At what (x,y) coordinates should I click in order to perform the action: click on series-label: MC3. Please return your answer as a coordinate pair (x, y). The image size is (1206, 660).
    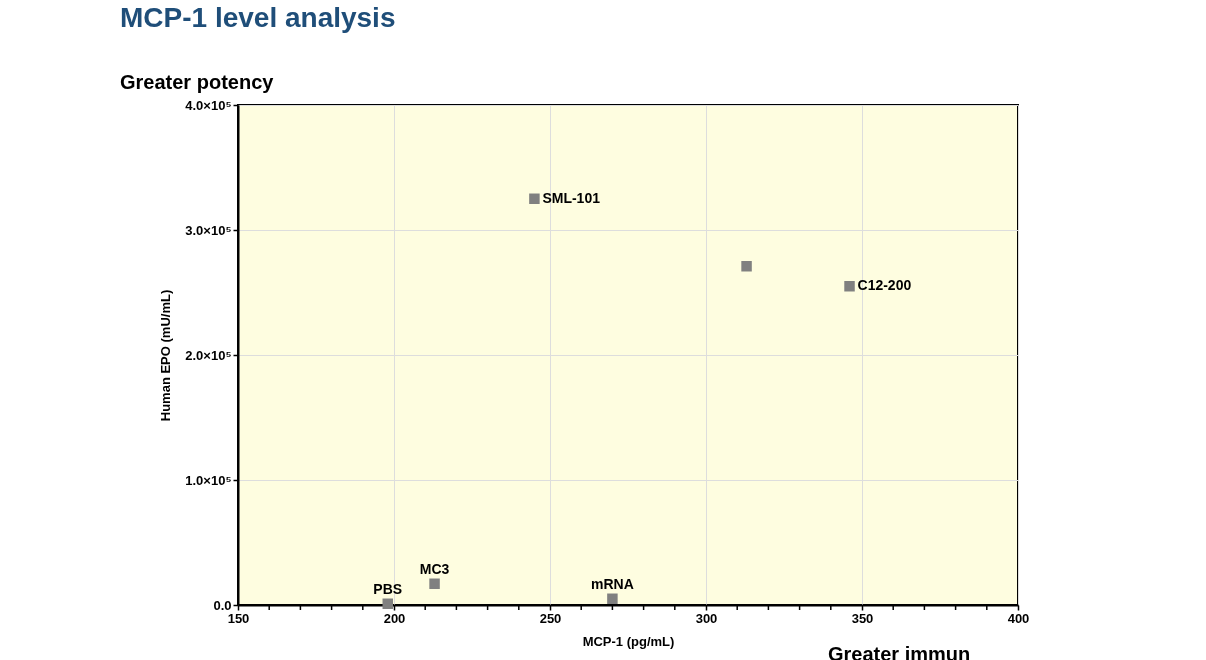
    Looking at the image, I should click on (434, 568).